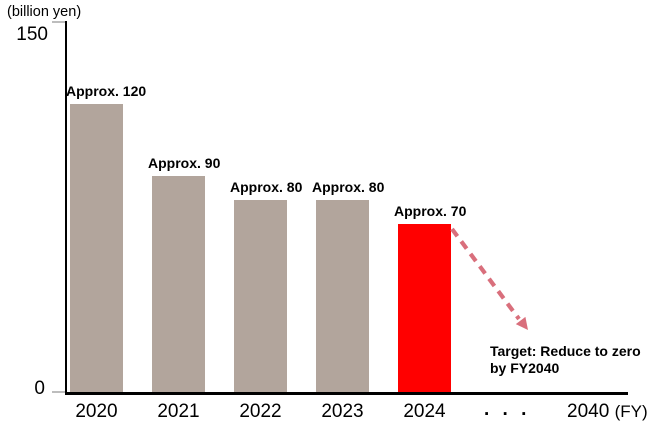 Image resolution: width=650 pixels, height=440 pixels. What do you see at coordinates (342, 296) in the screenshot?
I see `bar-2023` at bounding box center [342, 296].